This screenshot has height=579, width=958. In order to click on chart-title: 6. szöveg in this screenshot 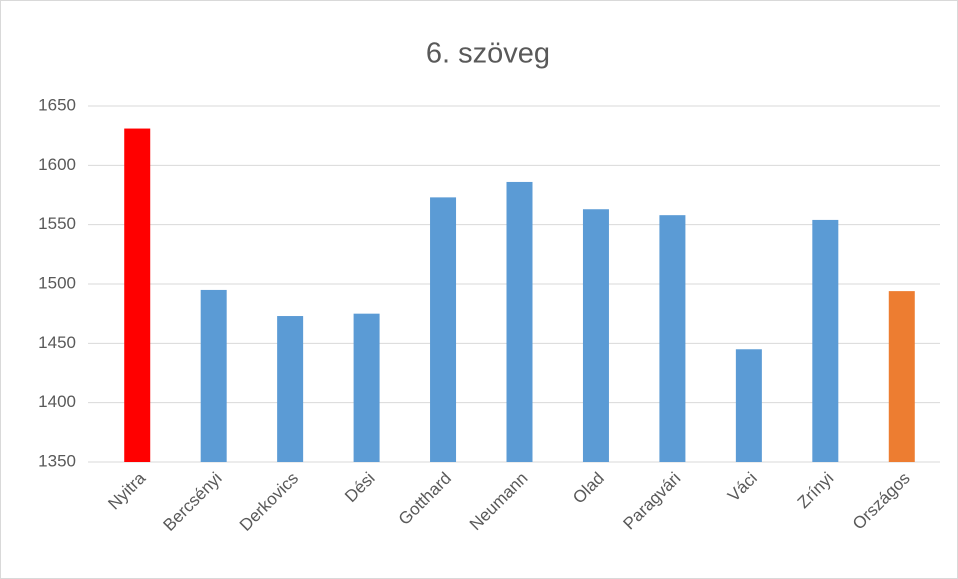, I will do `click(488, 54)`.